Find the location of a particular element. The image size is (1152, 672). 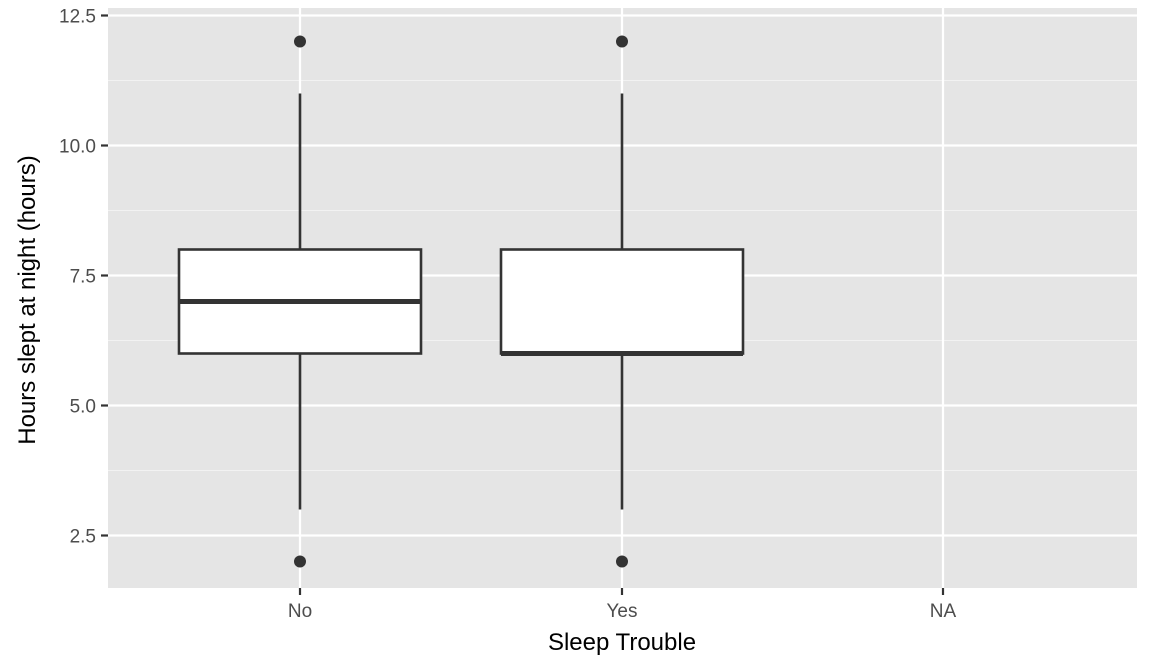

y-tick-label: 2.5 is located at coordinates (83, 537).